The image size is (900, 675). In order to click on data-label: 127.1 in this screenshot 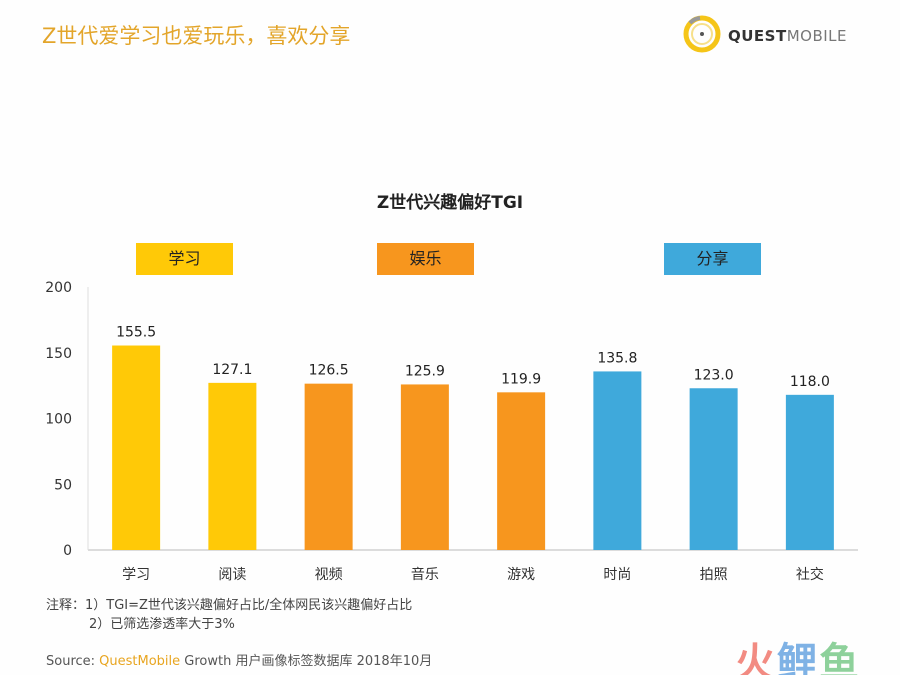, I will do `click(232, 370)`.